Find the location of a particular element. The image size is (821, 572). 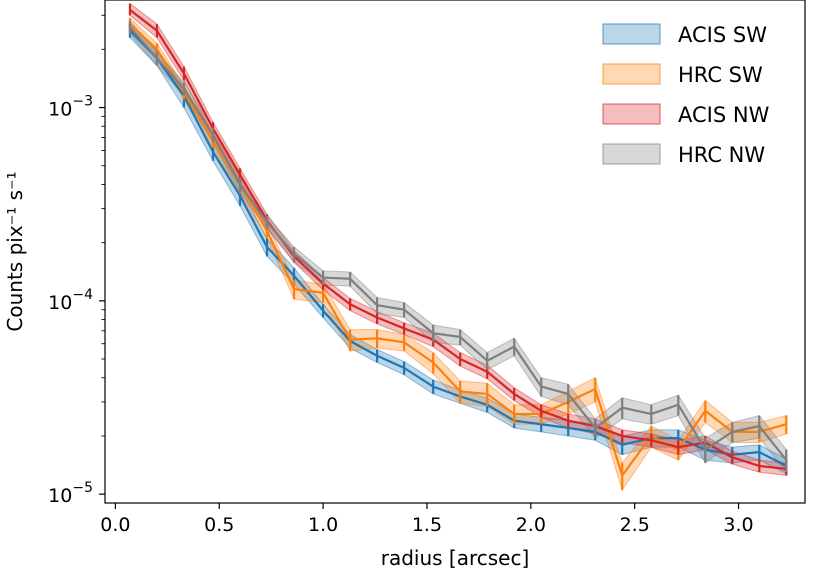

x-tick-label: 0.0 is located at coordinates (115, 525).